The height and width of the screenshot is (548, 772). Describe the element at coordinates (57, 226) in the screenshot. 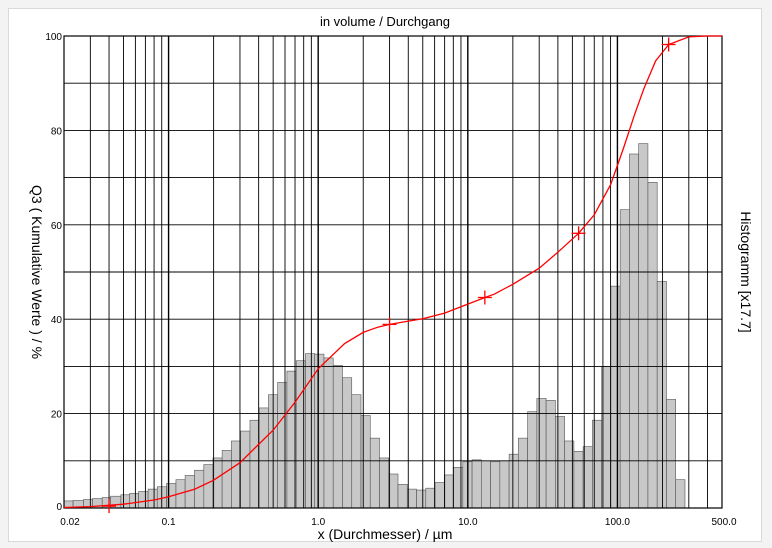

I see `y-tick-label: 60` at that location.